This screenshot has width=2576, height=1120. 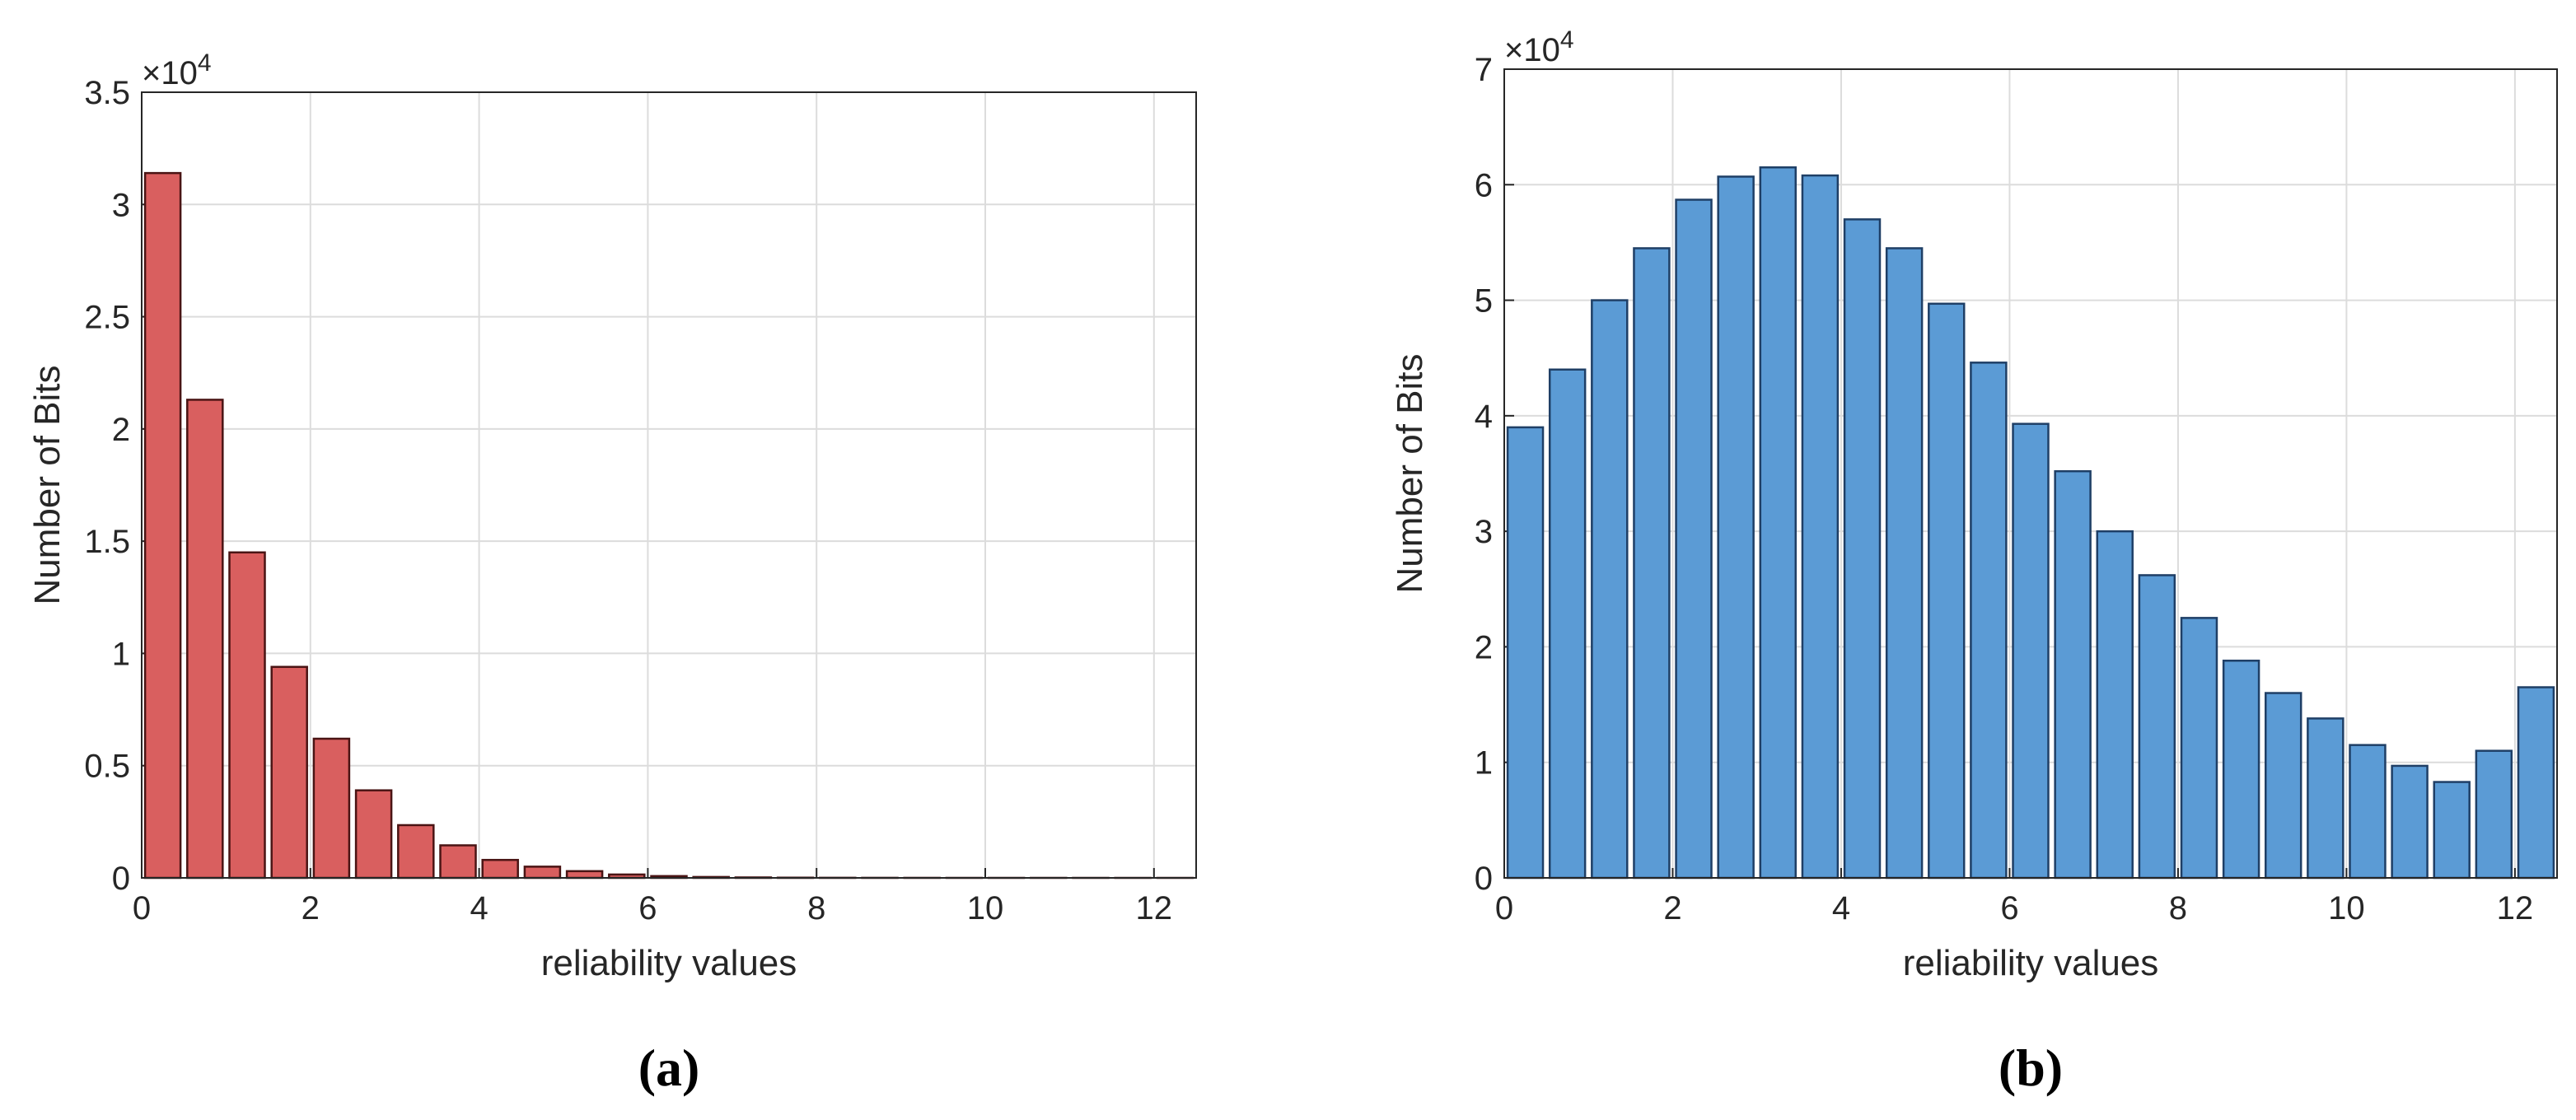 What do you see at coordinates (107, 93) in the screenshot?
I see `y-tick-label: 3.5` at bounding box center [107, 93].